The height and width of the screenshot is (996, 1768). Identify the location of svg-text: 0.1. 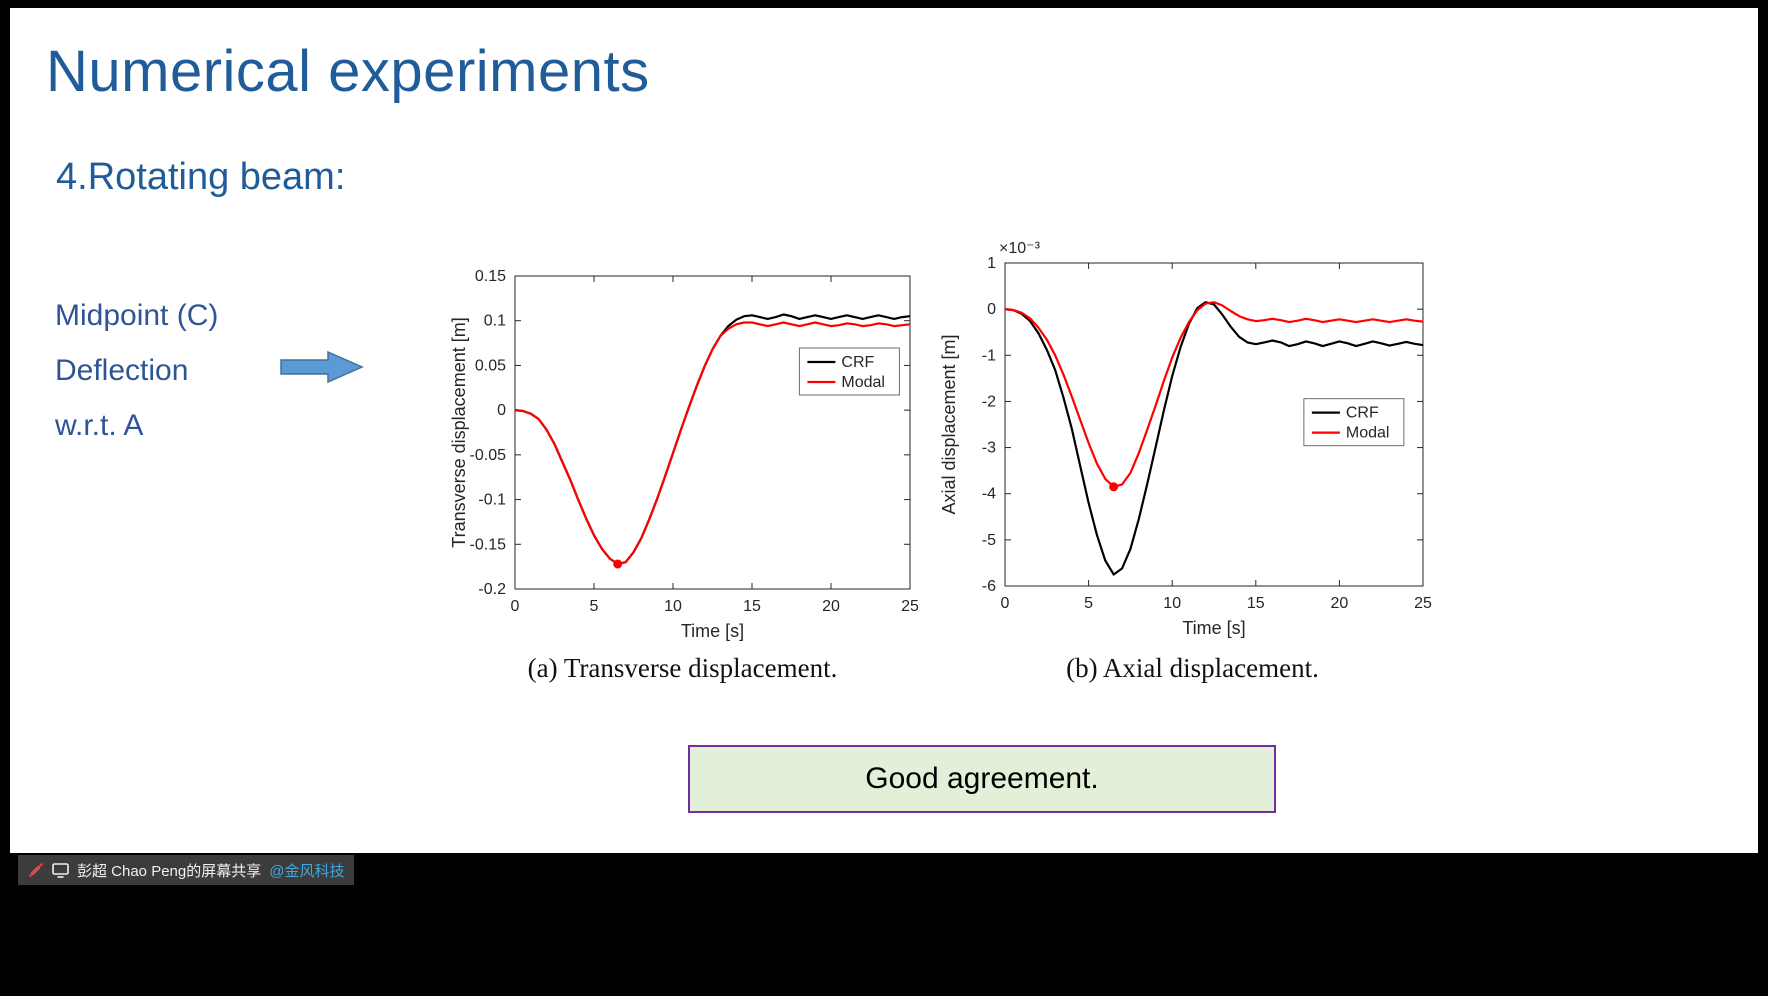
(495, 321).